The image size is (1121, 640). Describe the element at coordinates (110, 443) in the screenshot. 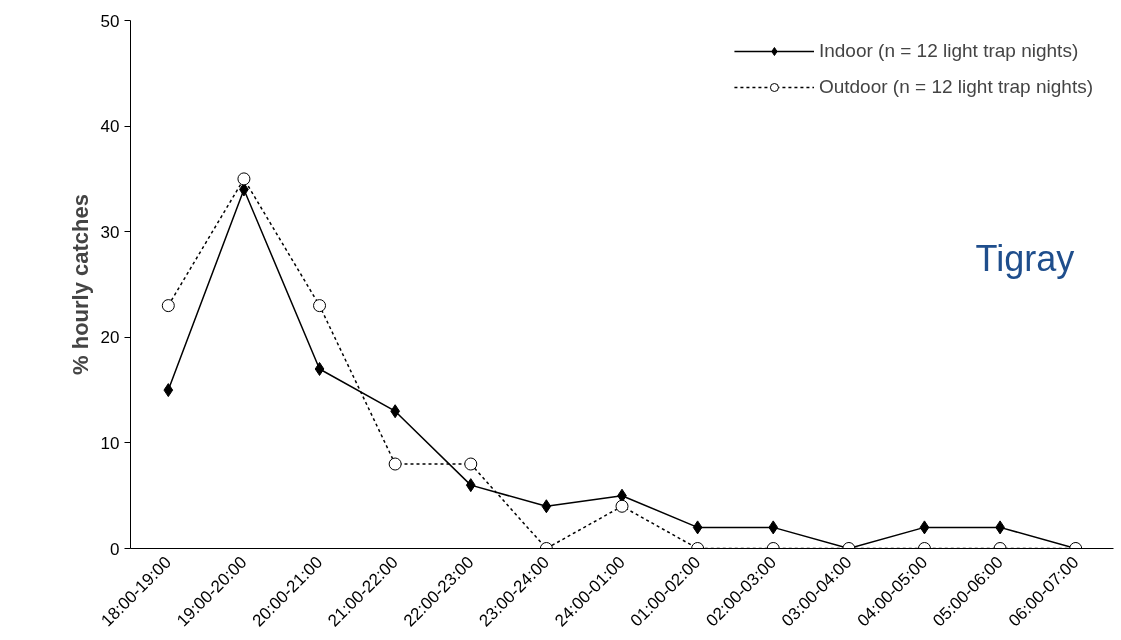

I see `y-tick-label: 10` at that location.